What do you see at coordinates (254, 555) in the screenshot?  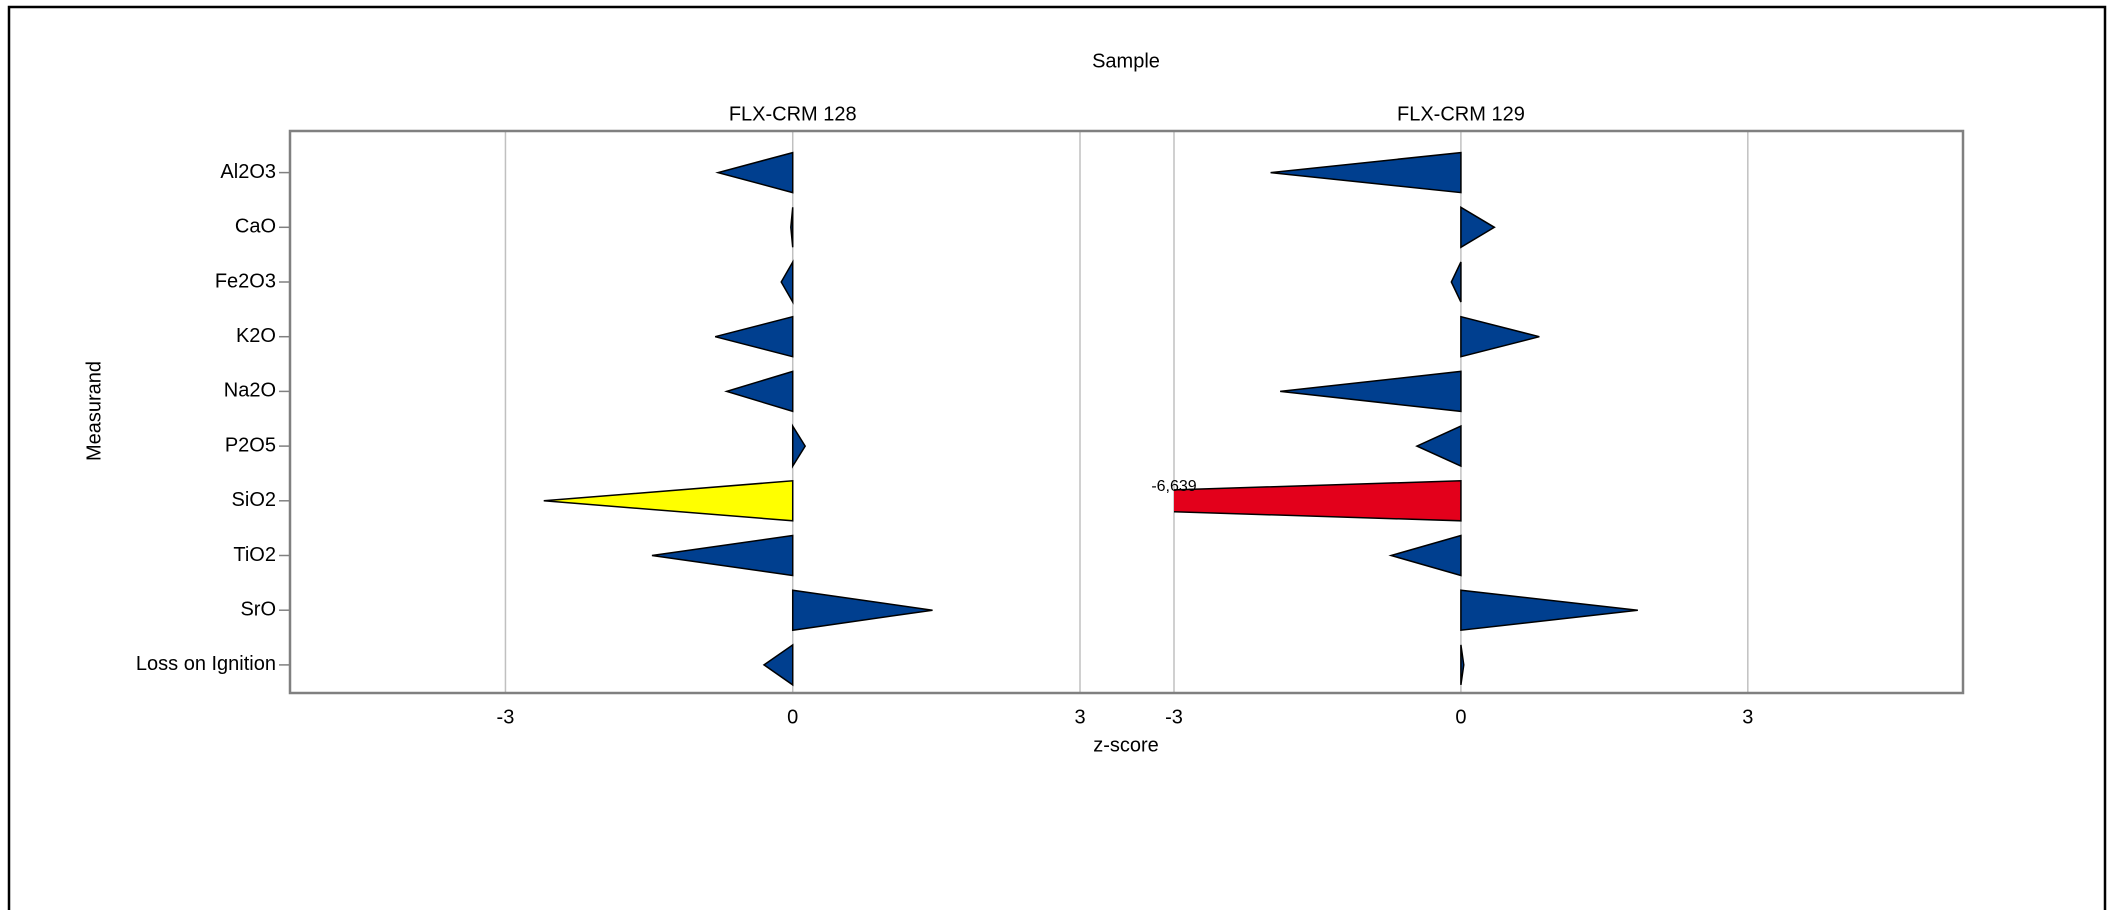 I see `y-tick-label: TiO2` at bounding box center [254, 555].